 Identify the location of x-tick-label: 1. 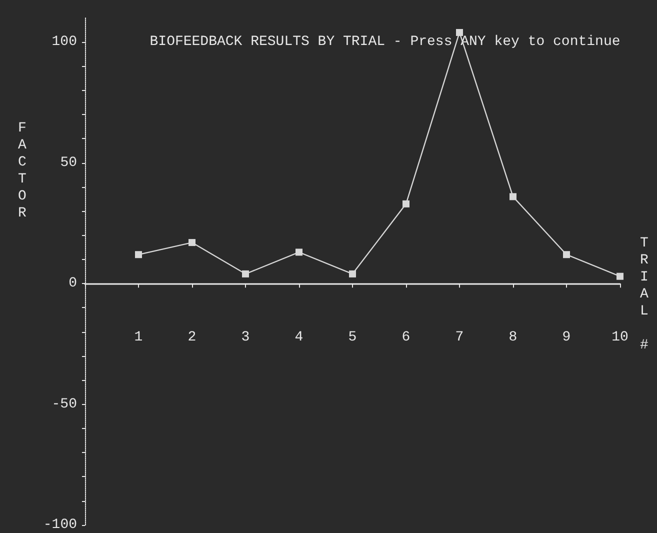
(138, 338).